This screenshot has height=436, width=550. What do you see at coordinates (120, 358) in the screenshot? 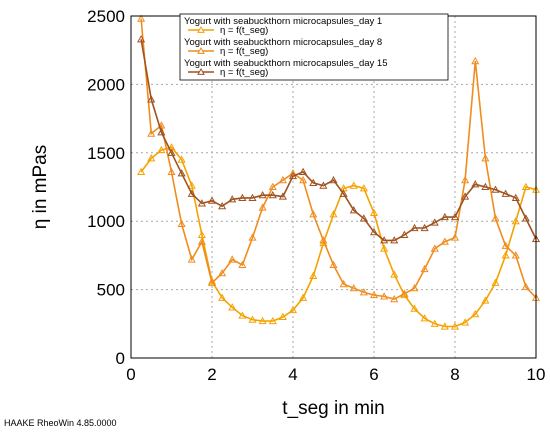
I see `y-tick-label: 0` at bounding box center [120, 358].